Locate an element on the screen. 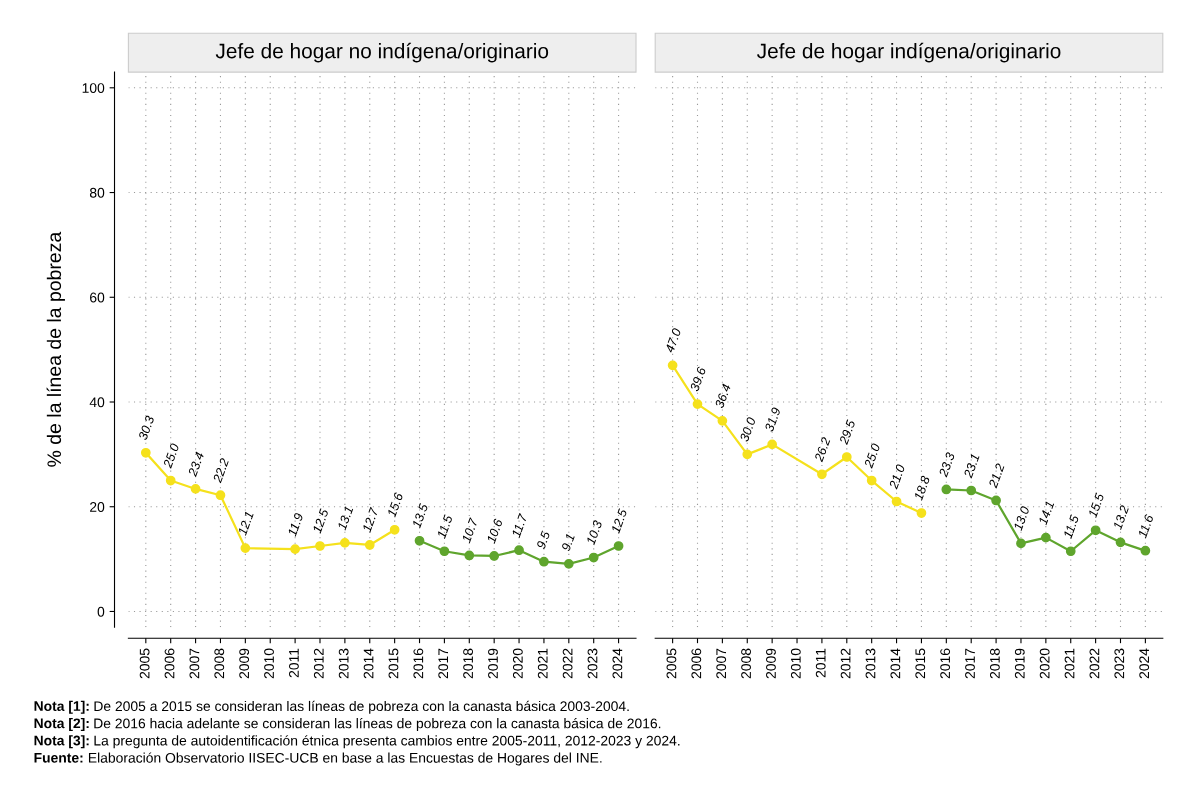 This screenshot has width=1200, height=801. text: Nota [3]: La pregunta de autoidentificación étnica presenta cambios entre 2005-2011, 2012-2023 y 2024. is located at coordinates (357, 742).